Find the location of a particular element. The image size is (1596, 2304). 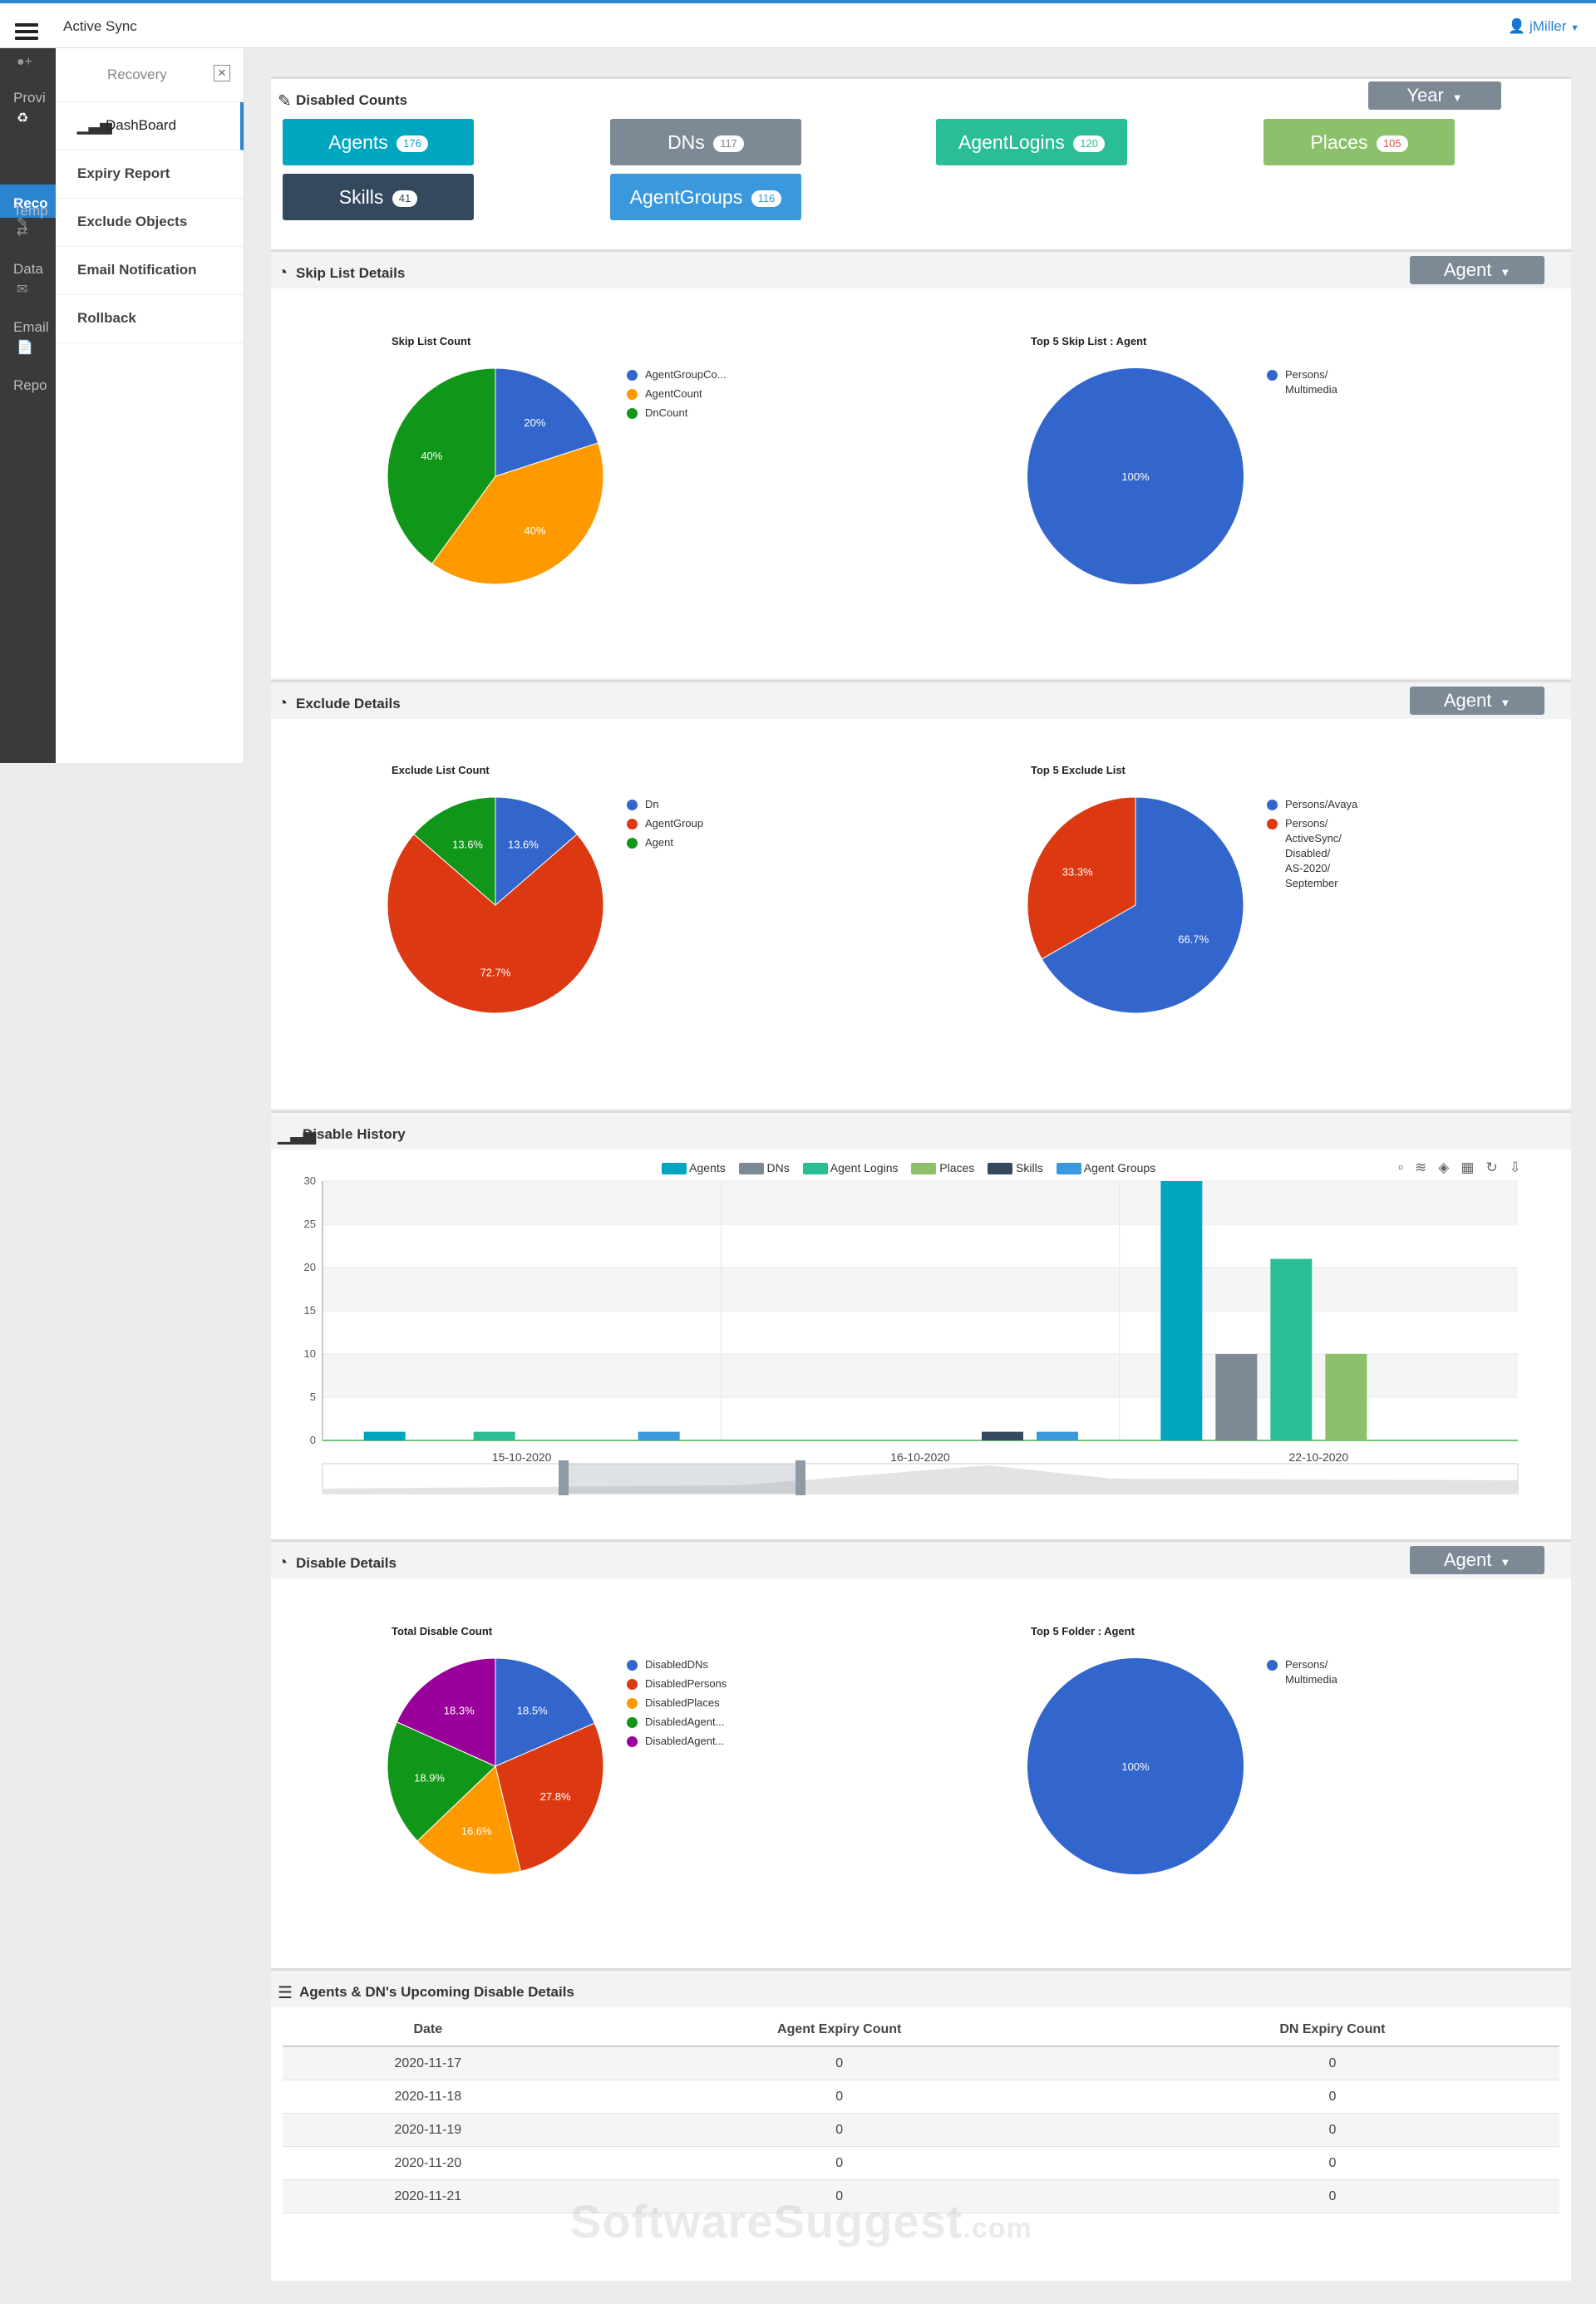

download-icon: ⇩ is located at coordinates (1521, 1167).